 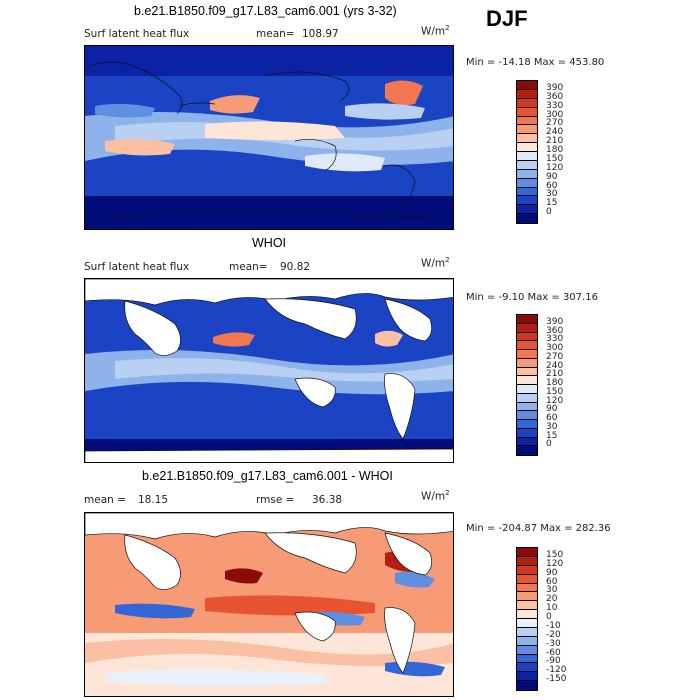 What do you see at coordinates (553, 625) in the screenshot?
I see `colorbar-tick-label: -10` at bounding box center [553, 625].